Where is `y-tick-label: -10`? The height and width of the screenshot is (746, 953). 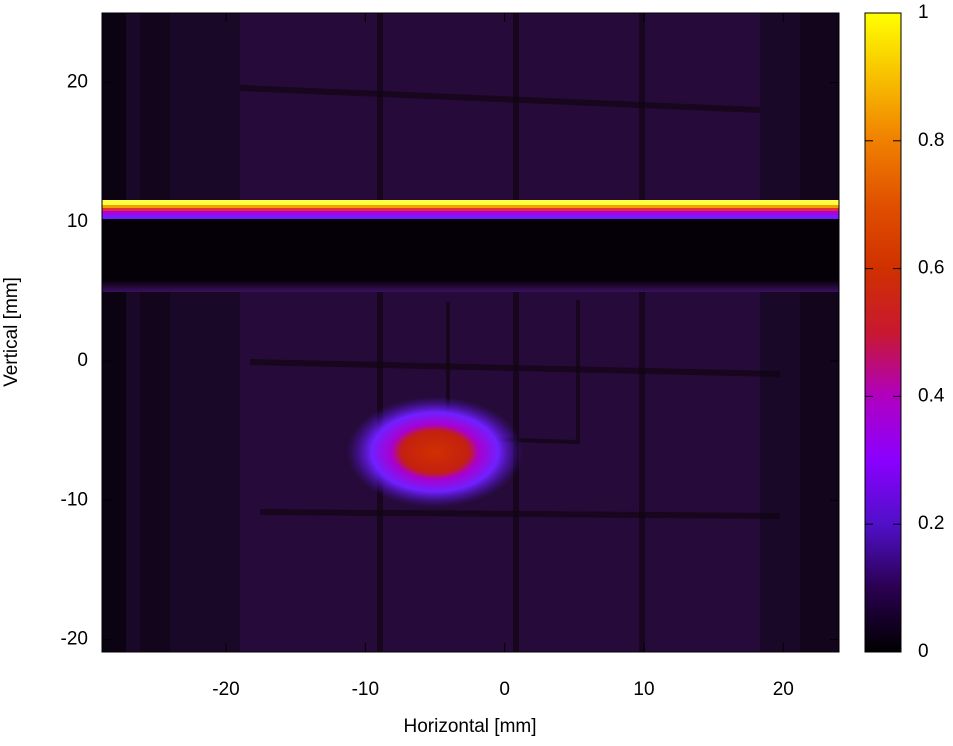 y-tick-label: -10 is located at coordinates (74, 499).